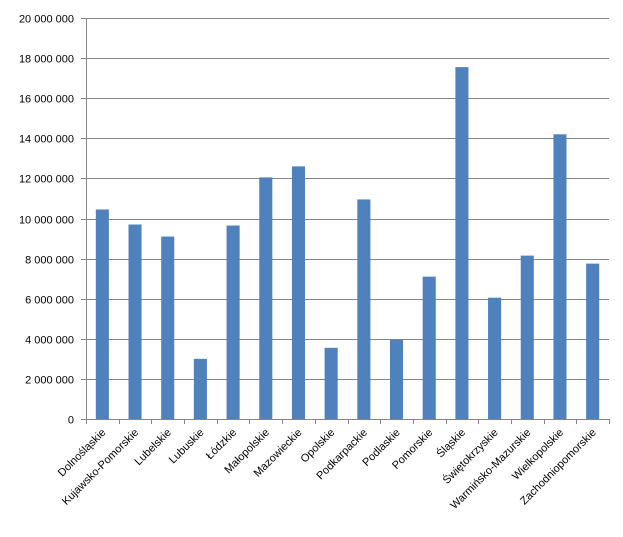  Describe the element at coordinates (348, 421) in the screenshot. I see `x-axis-tick-marks` at that location.